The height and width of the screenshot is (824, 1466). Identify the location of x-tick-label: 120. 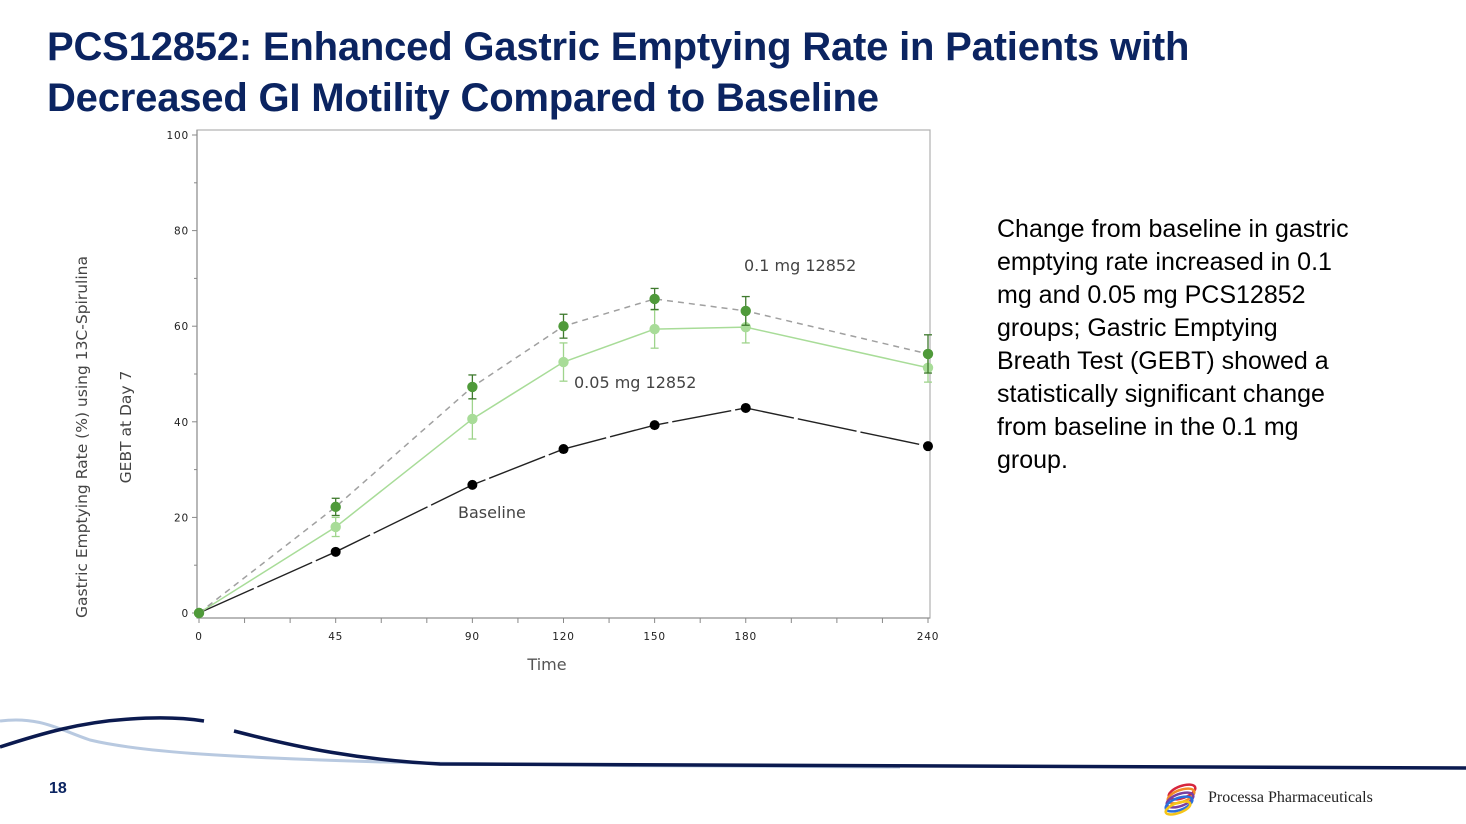
(563, 637).